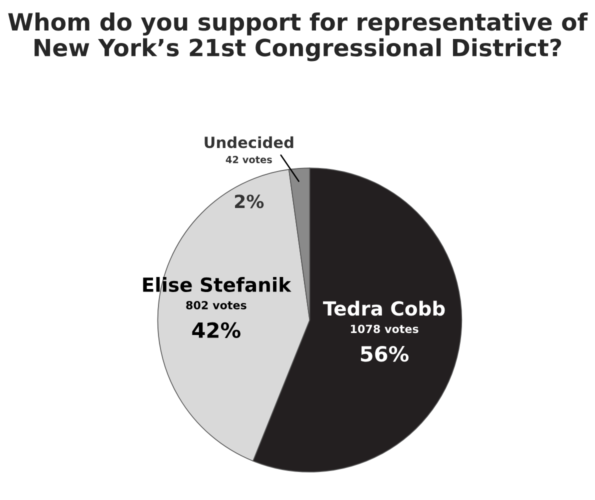 This screenshot has width=595, height=500. What do you see at coordinates (217, 284) in the screenshot?
I see `slice-label: Elise Stefanik` at bounding box center [217, 284].